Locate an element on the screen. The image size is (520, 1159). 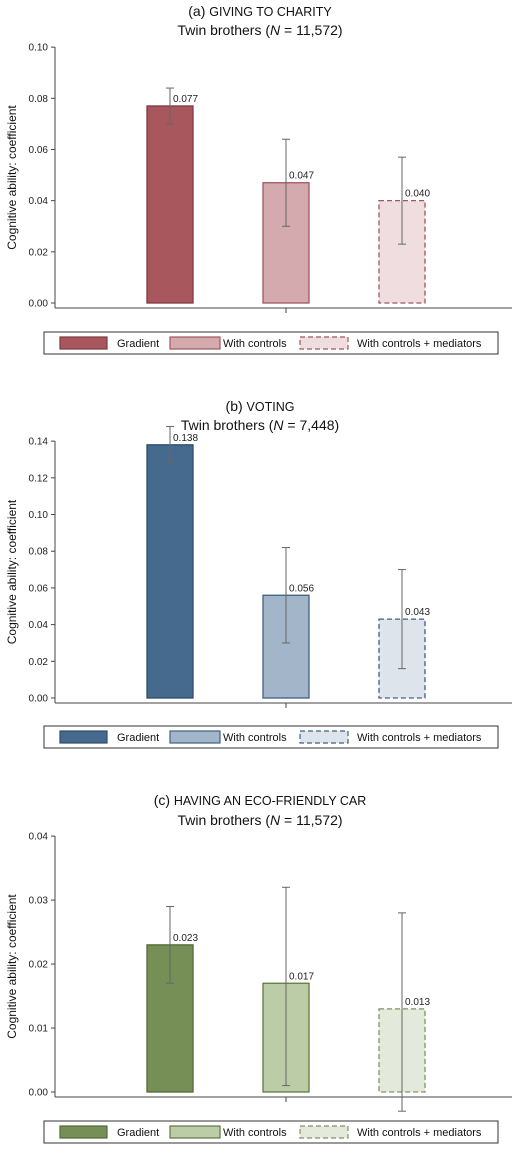
data-label: 0.077 is located at coordinates (185, 99).